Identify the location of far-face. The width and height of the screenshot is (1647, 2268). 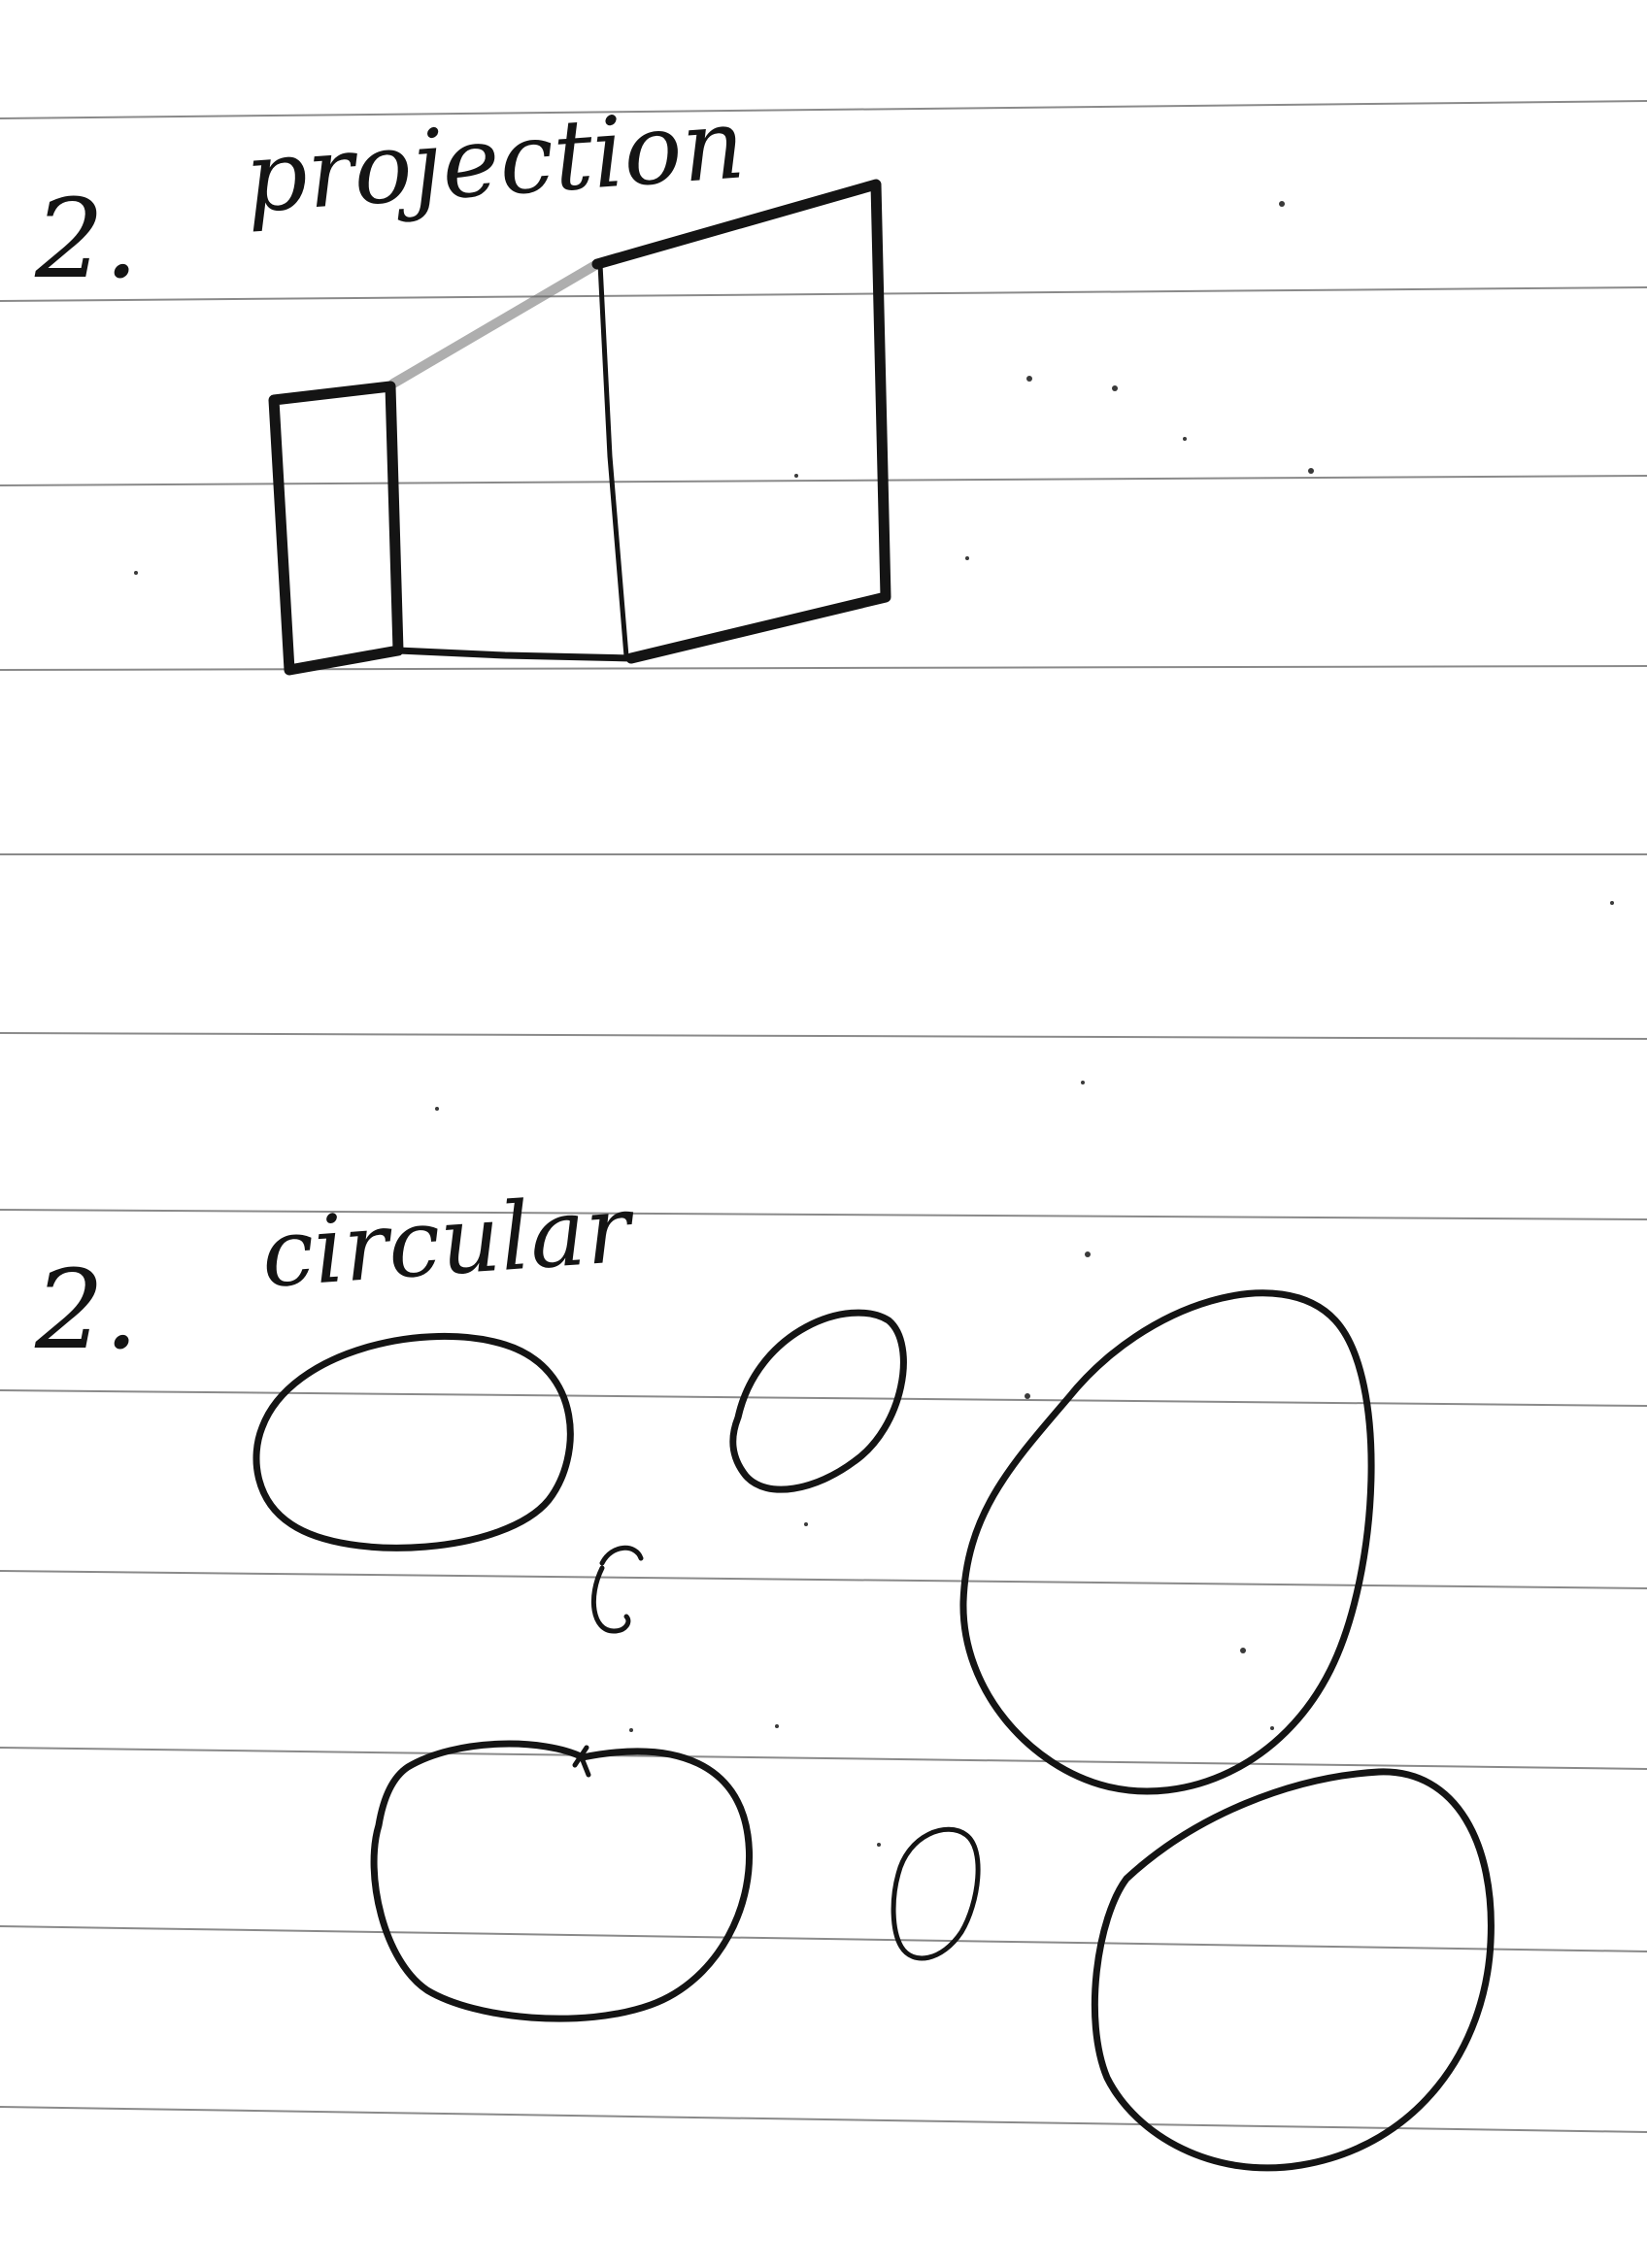
(741, 421).